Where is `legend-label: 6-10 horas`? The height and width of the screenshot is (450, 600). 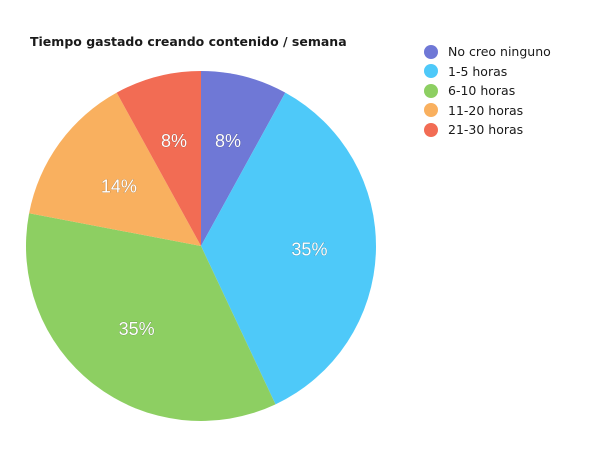 legend-label: 6-10 horas is located at coordinates (482, 91).